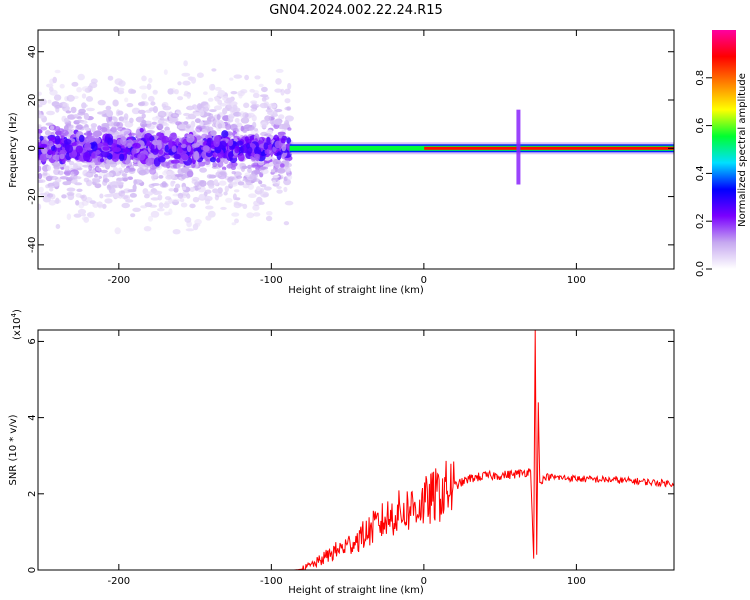 This screenshot has height=600, width=750. I want to click on colorbar-label: Normalized spectral amplitude, so click(742, 150).